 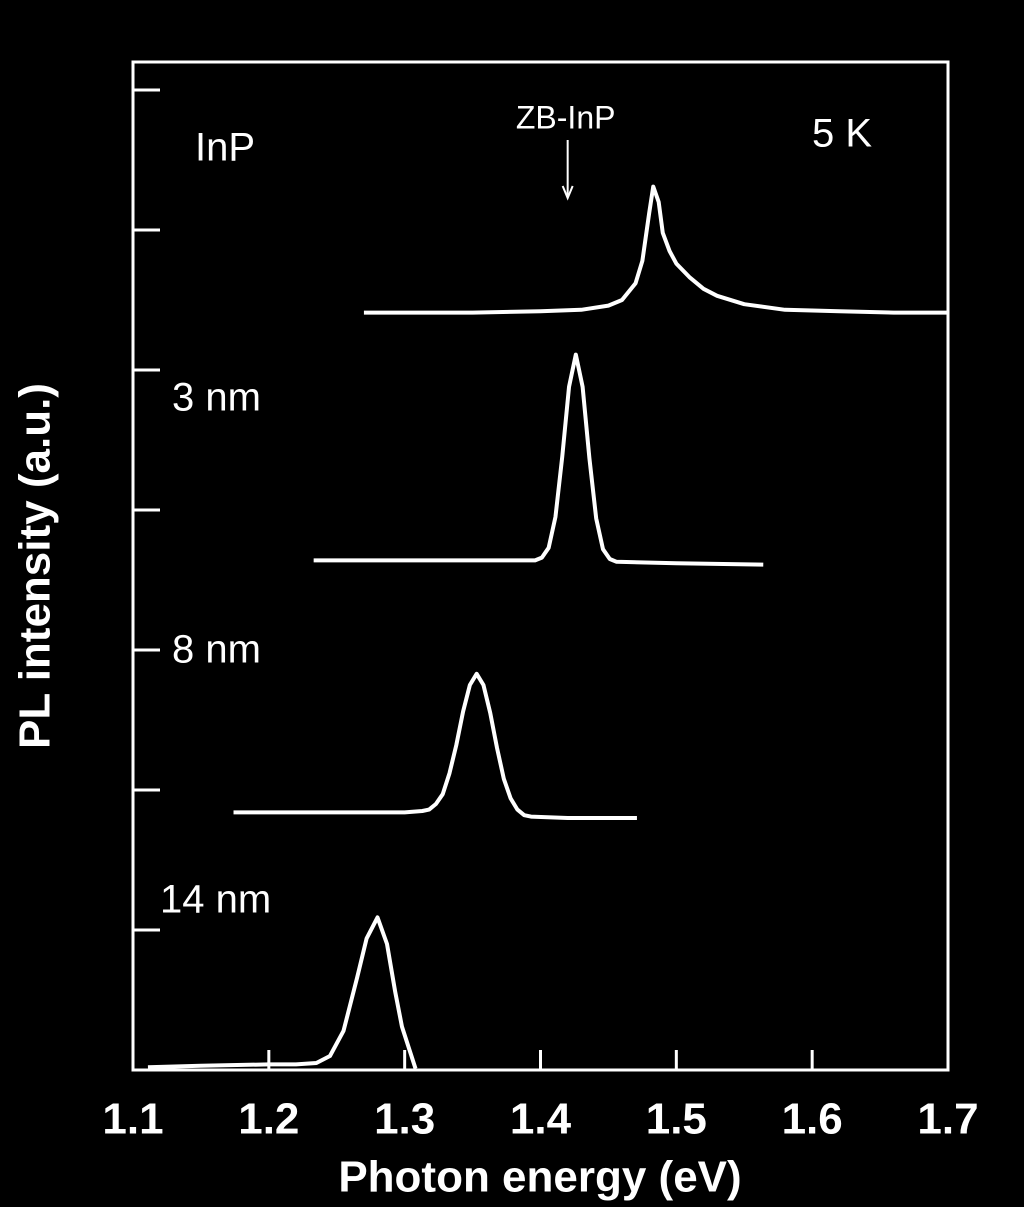 I want to click on x-tick-label: 1.2, so click(x=268, y=1119).